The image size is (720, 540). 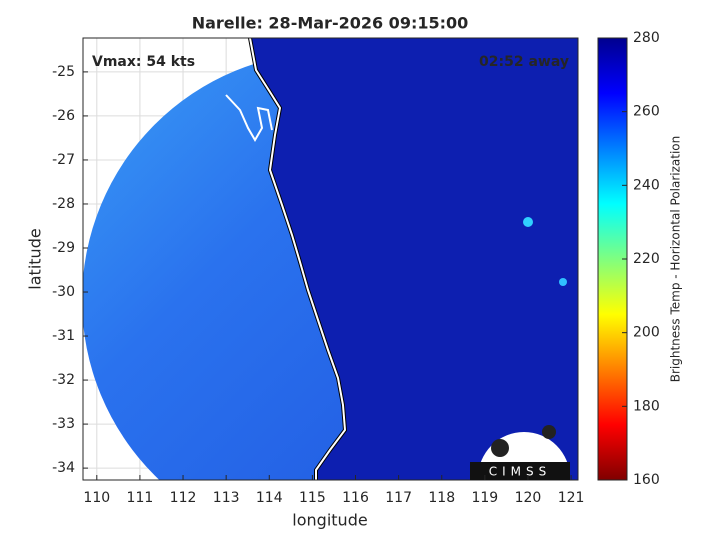 What do you see at coordinates (63, 468) in the screenshot?
I see `y-tick-label: -34` at bounding box center [63, 468].